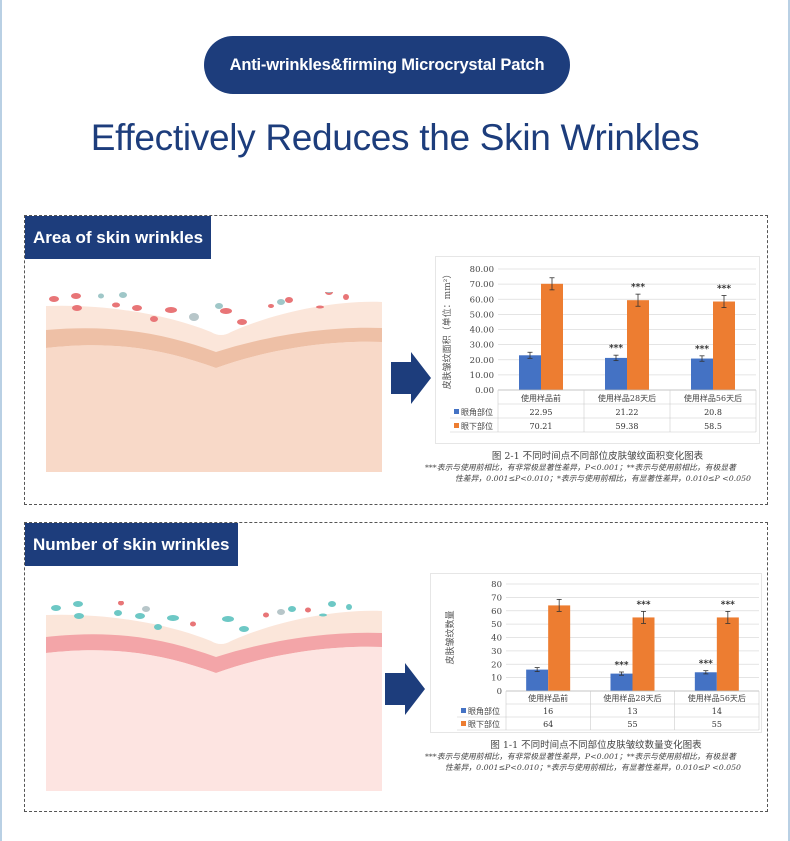 This screenshot has height=841, width=790. I want to click on y-tick-label: 60, so click(496, 612).